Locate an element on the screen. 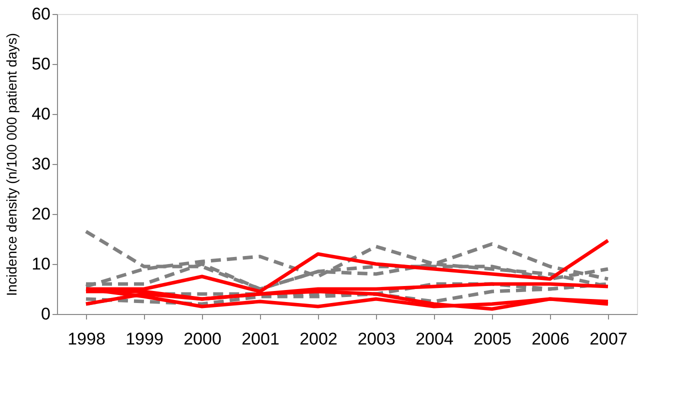 This screenshot has width=690, height=409. y-tick-label: 0 is located at coordinates (45, 314).